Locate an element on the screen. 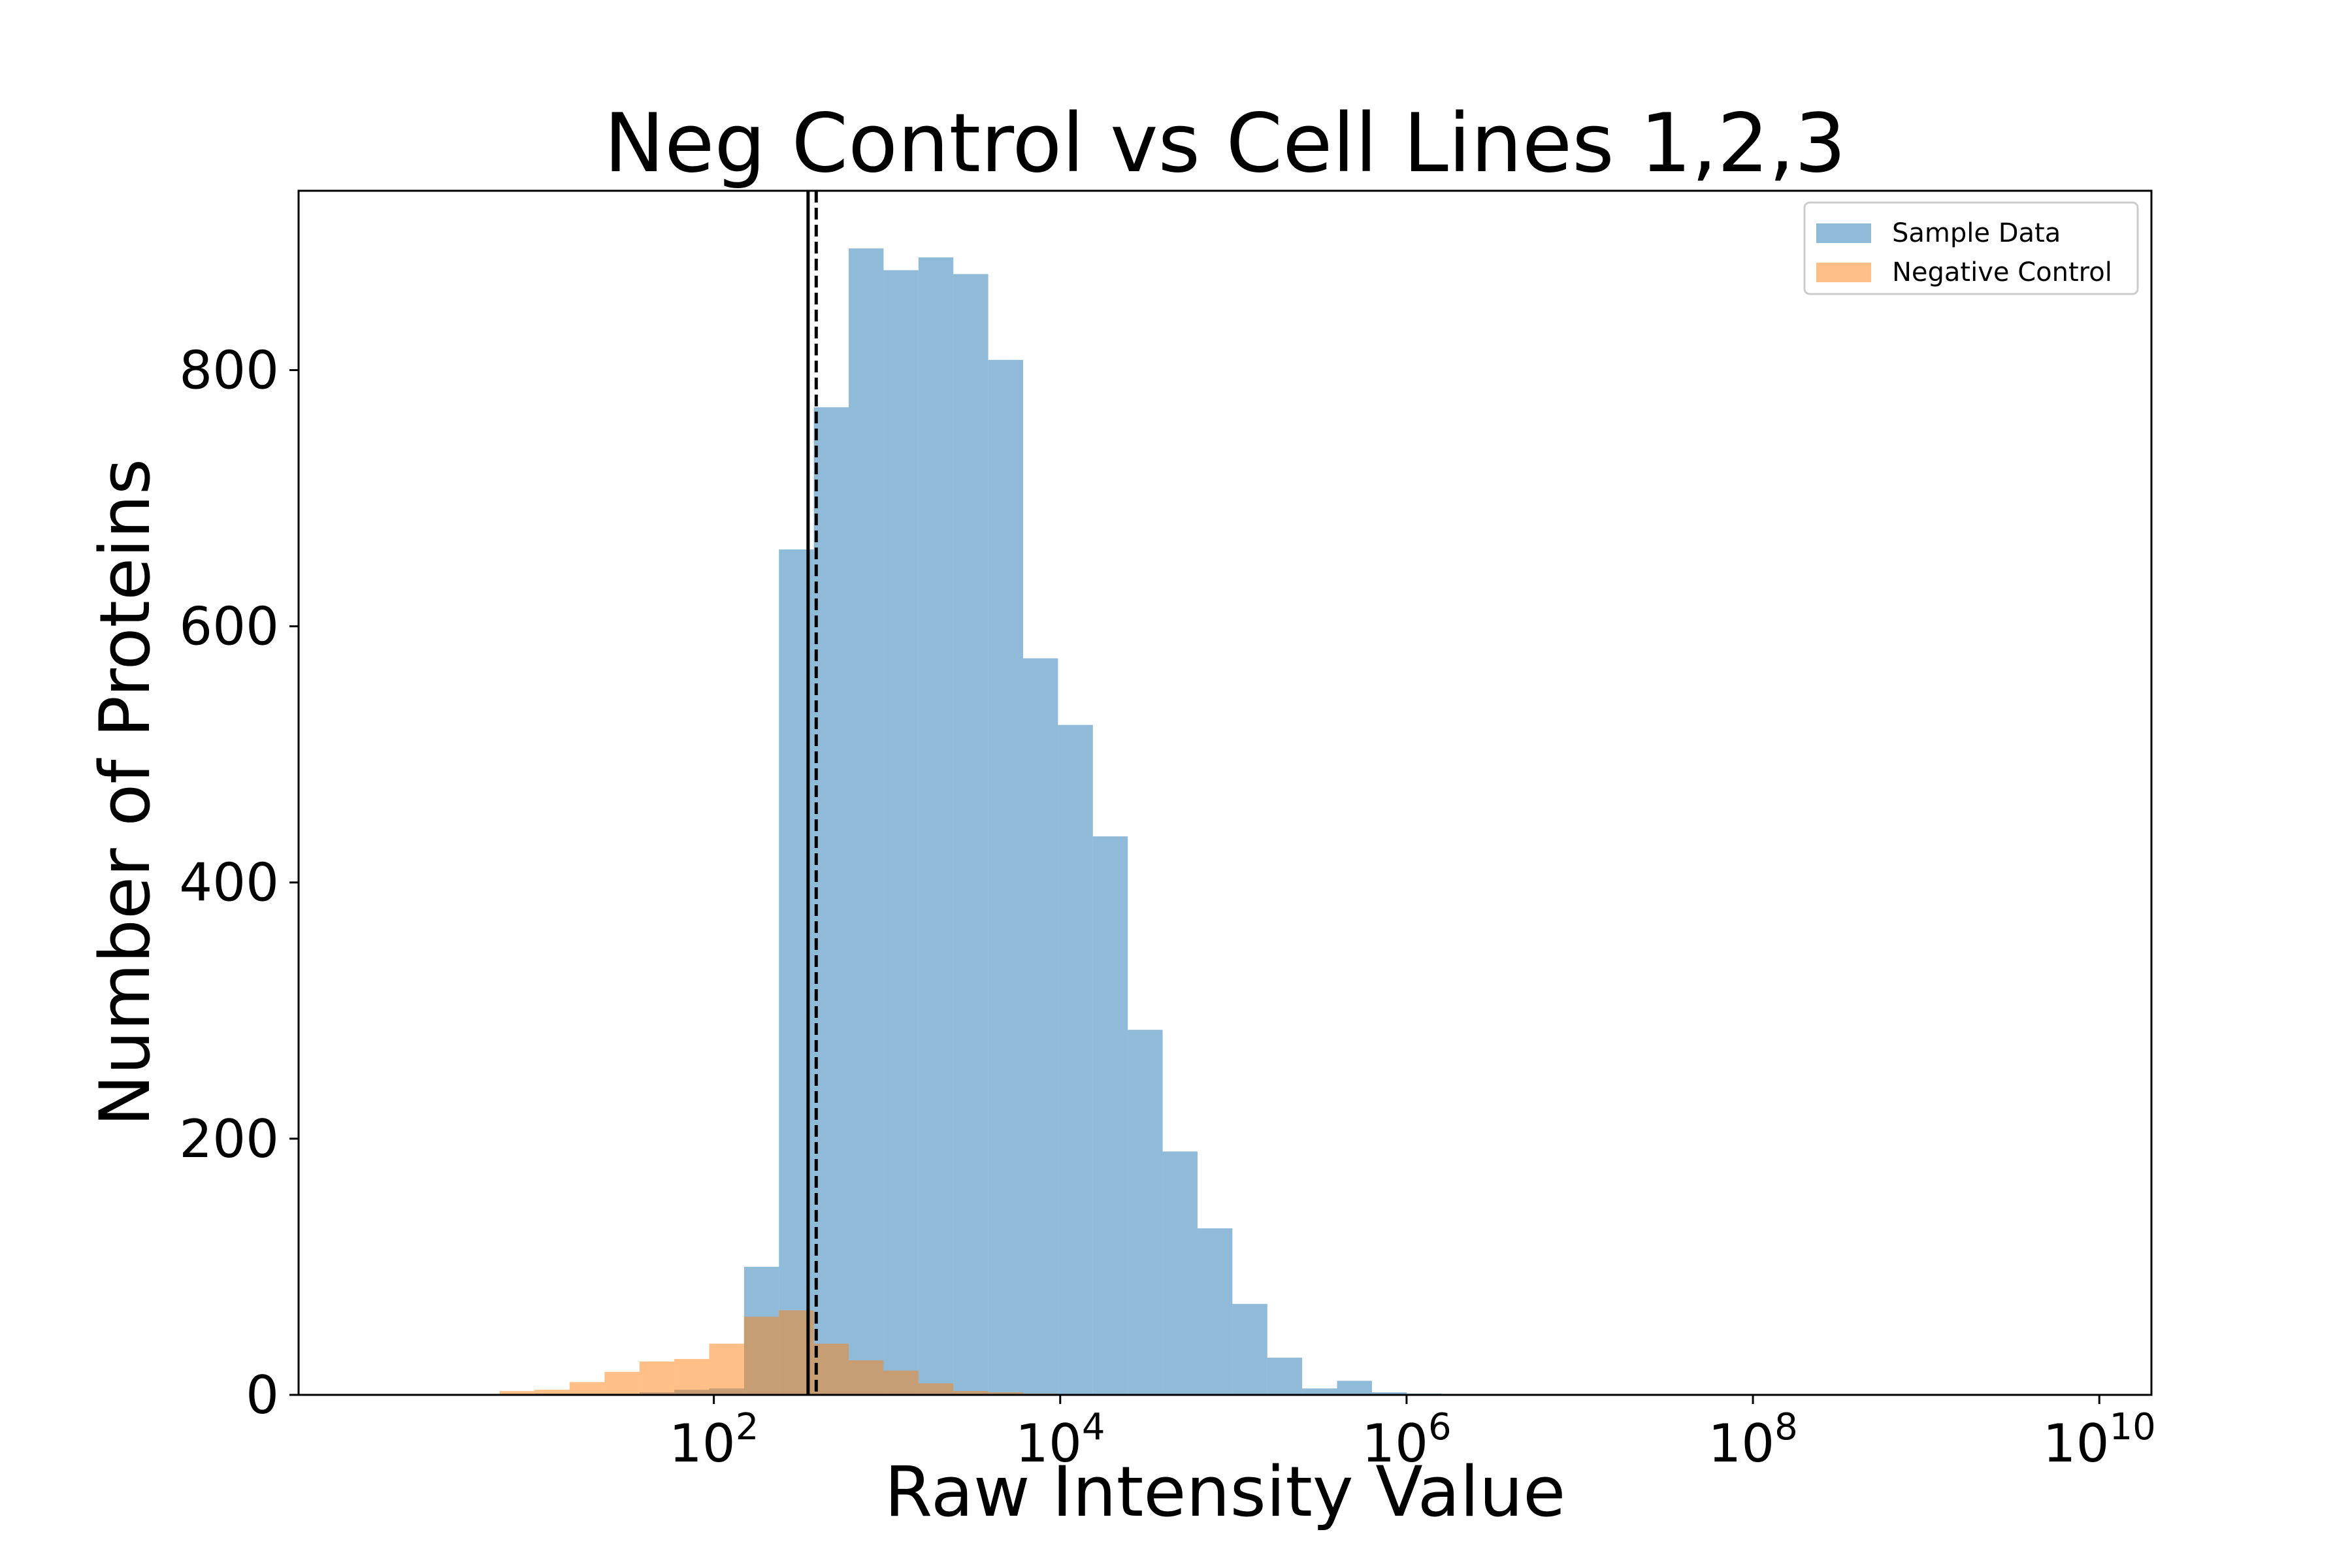 This screenshot has height=1568, width=2352. reference-lines is located at coordinates (812, 793).